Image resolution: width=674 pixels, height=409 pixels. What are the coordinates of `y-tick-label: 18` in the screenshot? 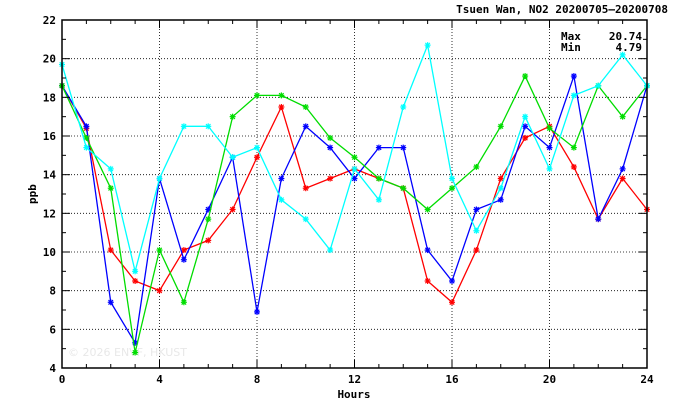 It's located at (49, 97).